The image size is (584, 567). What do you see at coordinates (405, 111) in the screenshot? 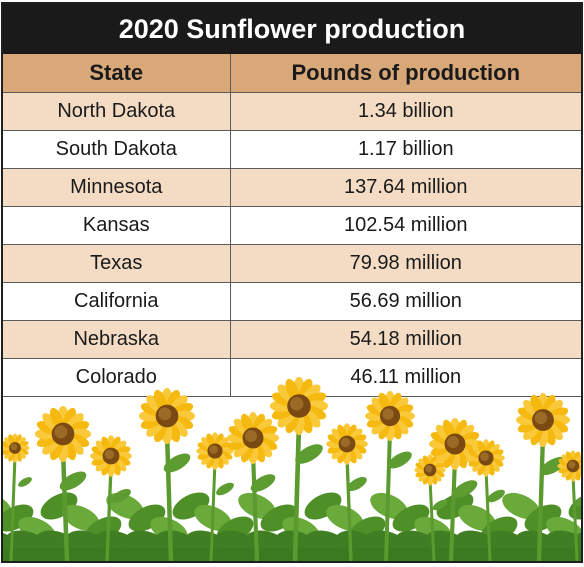
I see `production-cell: 1.34 billion` at bounding box center [405, 111].